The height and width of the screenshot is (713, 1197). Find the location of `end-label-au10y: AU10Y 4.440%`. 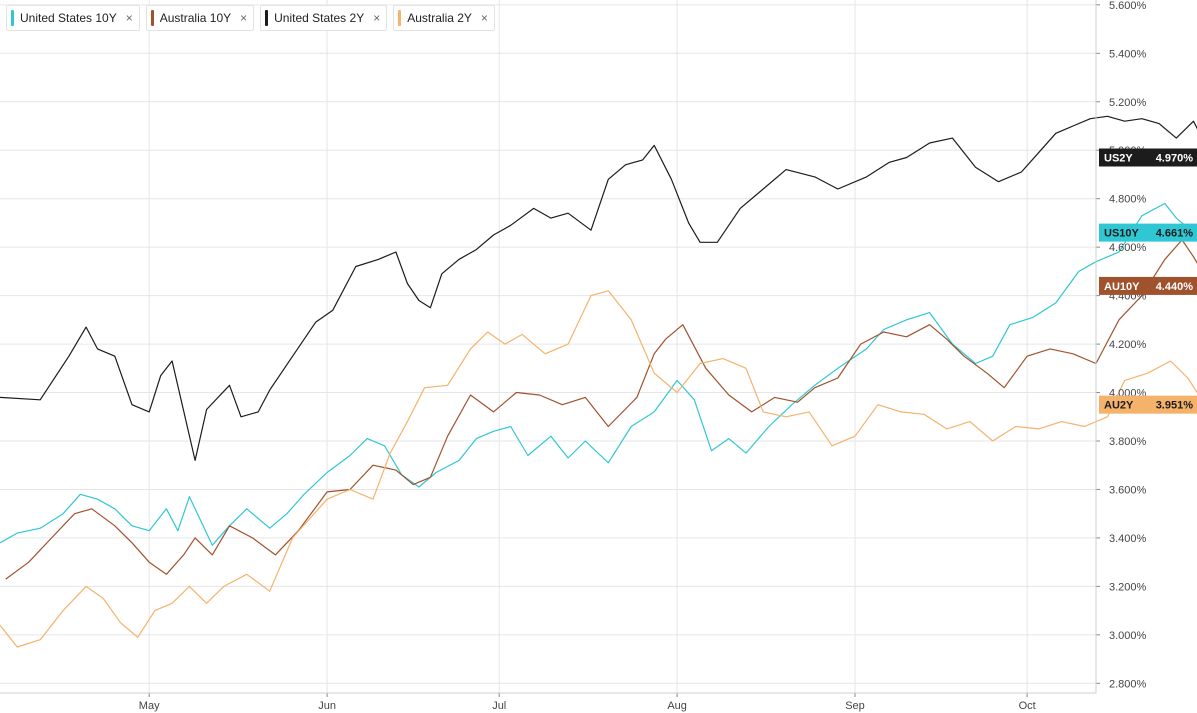

end-label-au10y: AU10Y 4.440% is located at coordinates (1148, 285).